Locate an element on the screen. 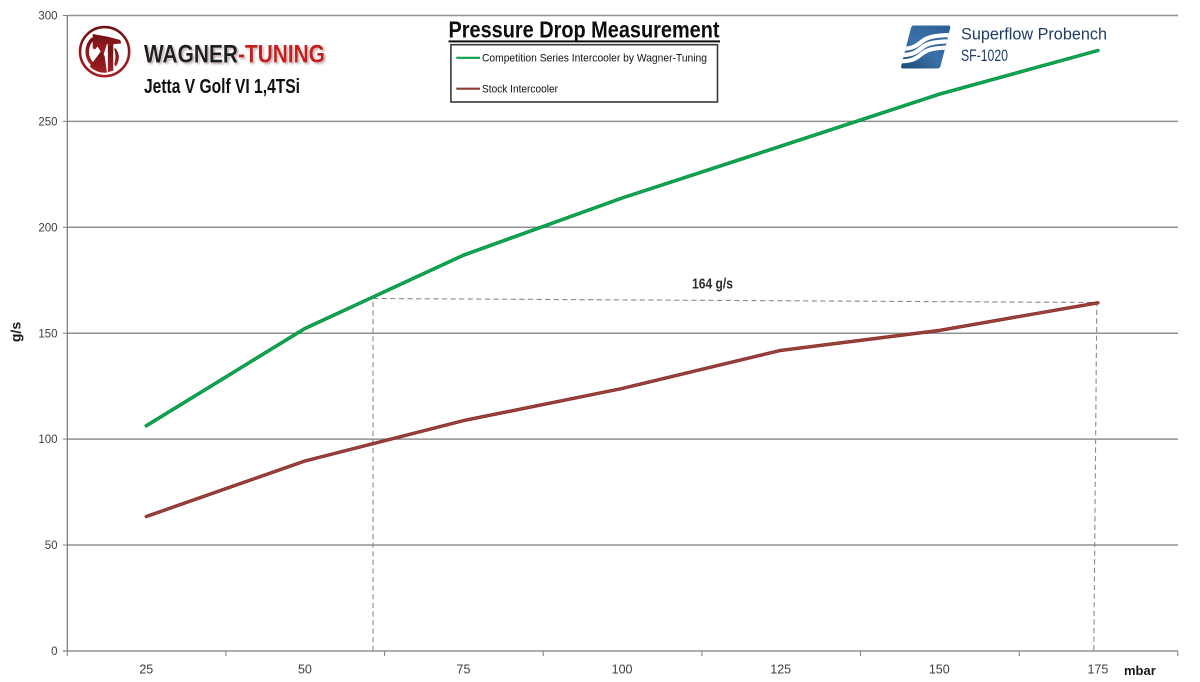  svg-text: 25 is located at coordinates (146, 670).